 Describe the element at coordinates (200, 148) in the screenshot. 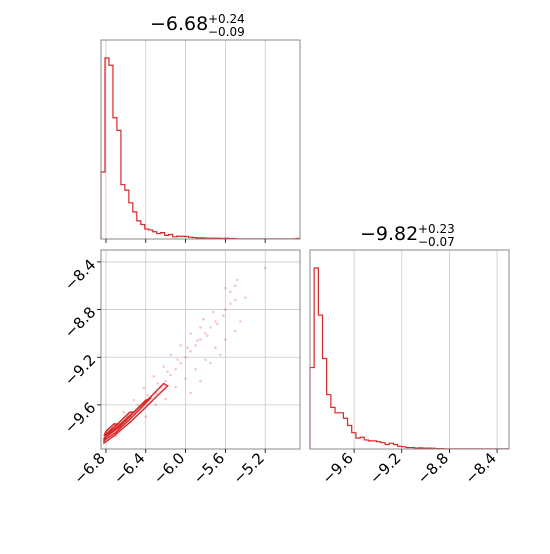

I see `tl-histogram-line` at that location.